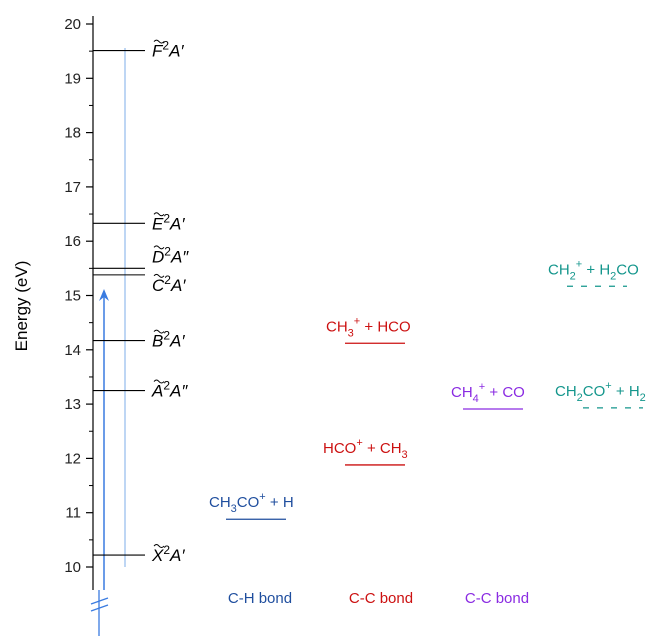 The width and height of the screenshot is (669, 639). What do you see at coordinates (72, 350) in the screenshot?
I see `y-tick-label: 14` at bounding box center [72, 350].